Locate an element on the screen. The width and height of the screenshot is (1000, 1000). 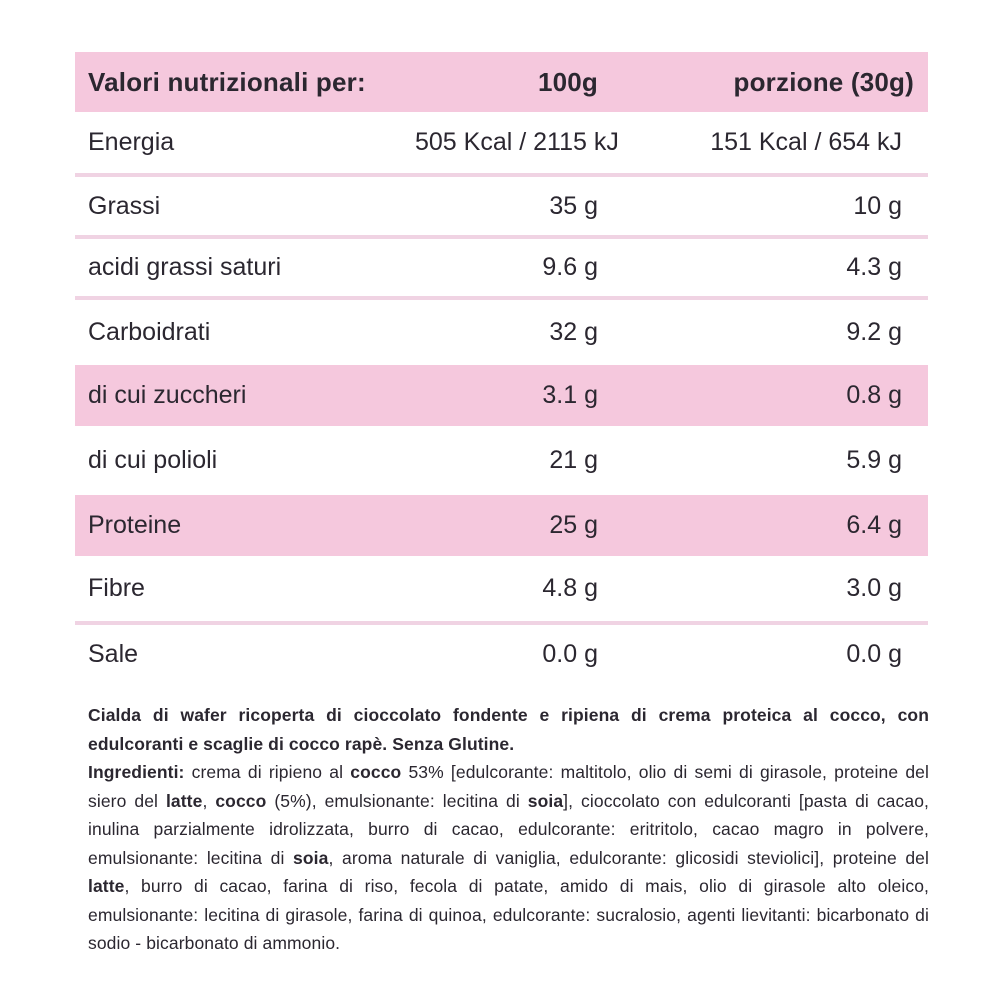
header-col-100g: 100g is located at coordinates (567, 81).